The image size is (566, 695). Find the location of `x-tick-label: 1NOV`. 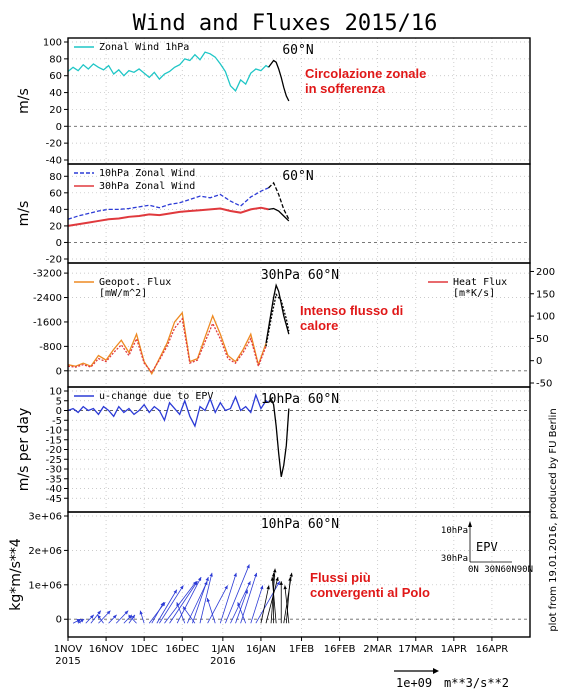

x-tick-label: 1NOV is located at coordinates (68, 649).